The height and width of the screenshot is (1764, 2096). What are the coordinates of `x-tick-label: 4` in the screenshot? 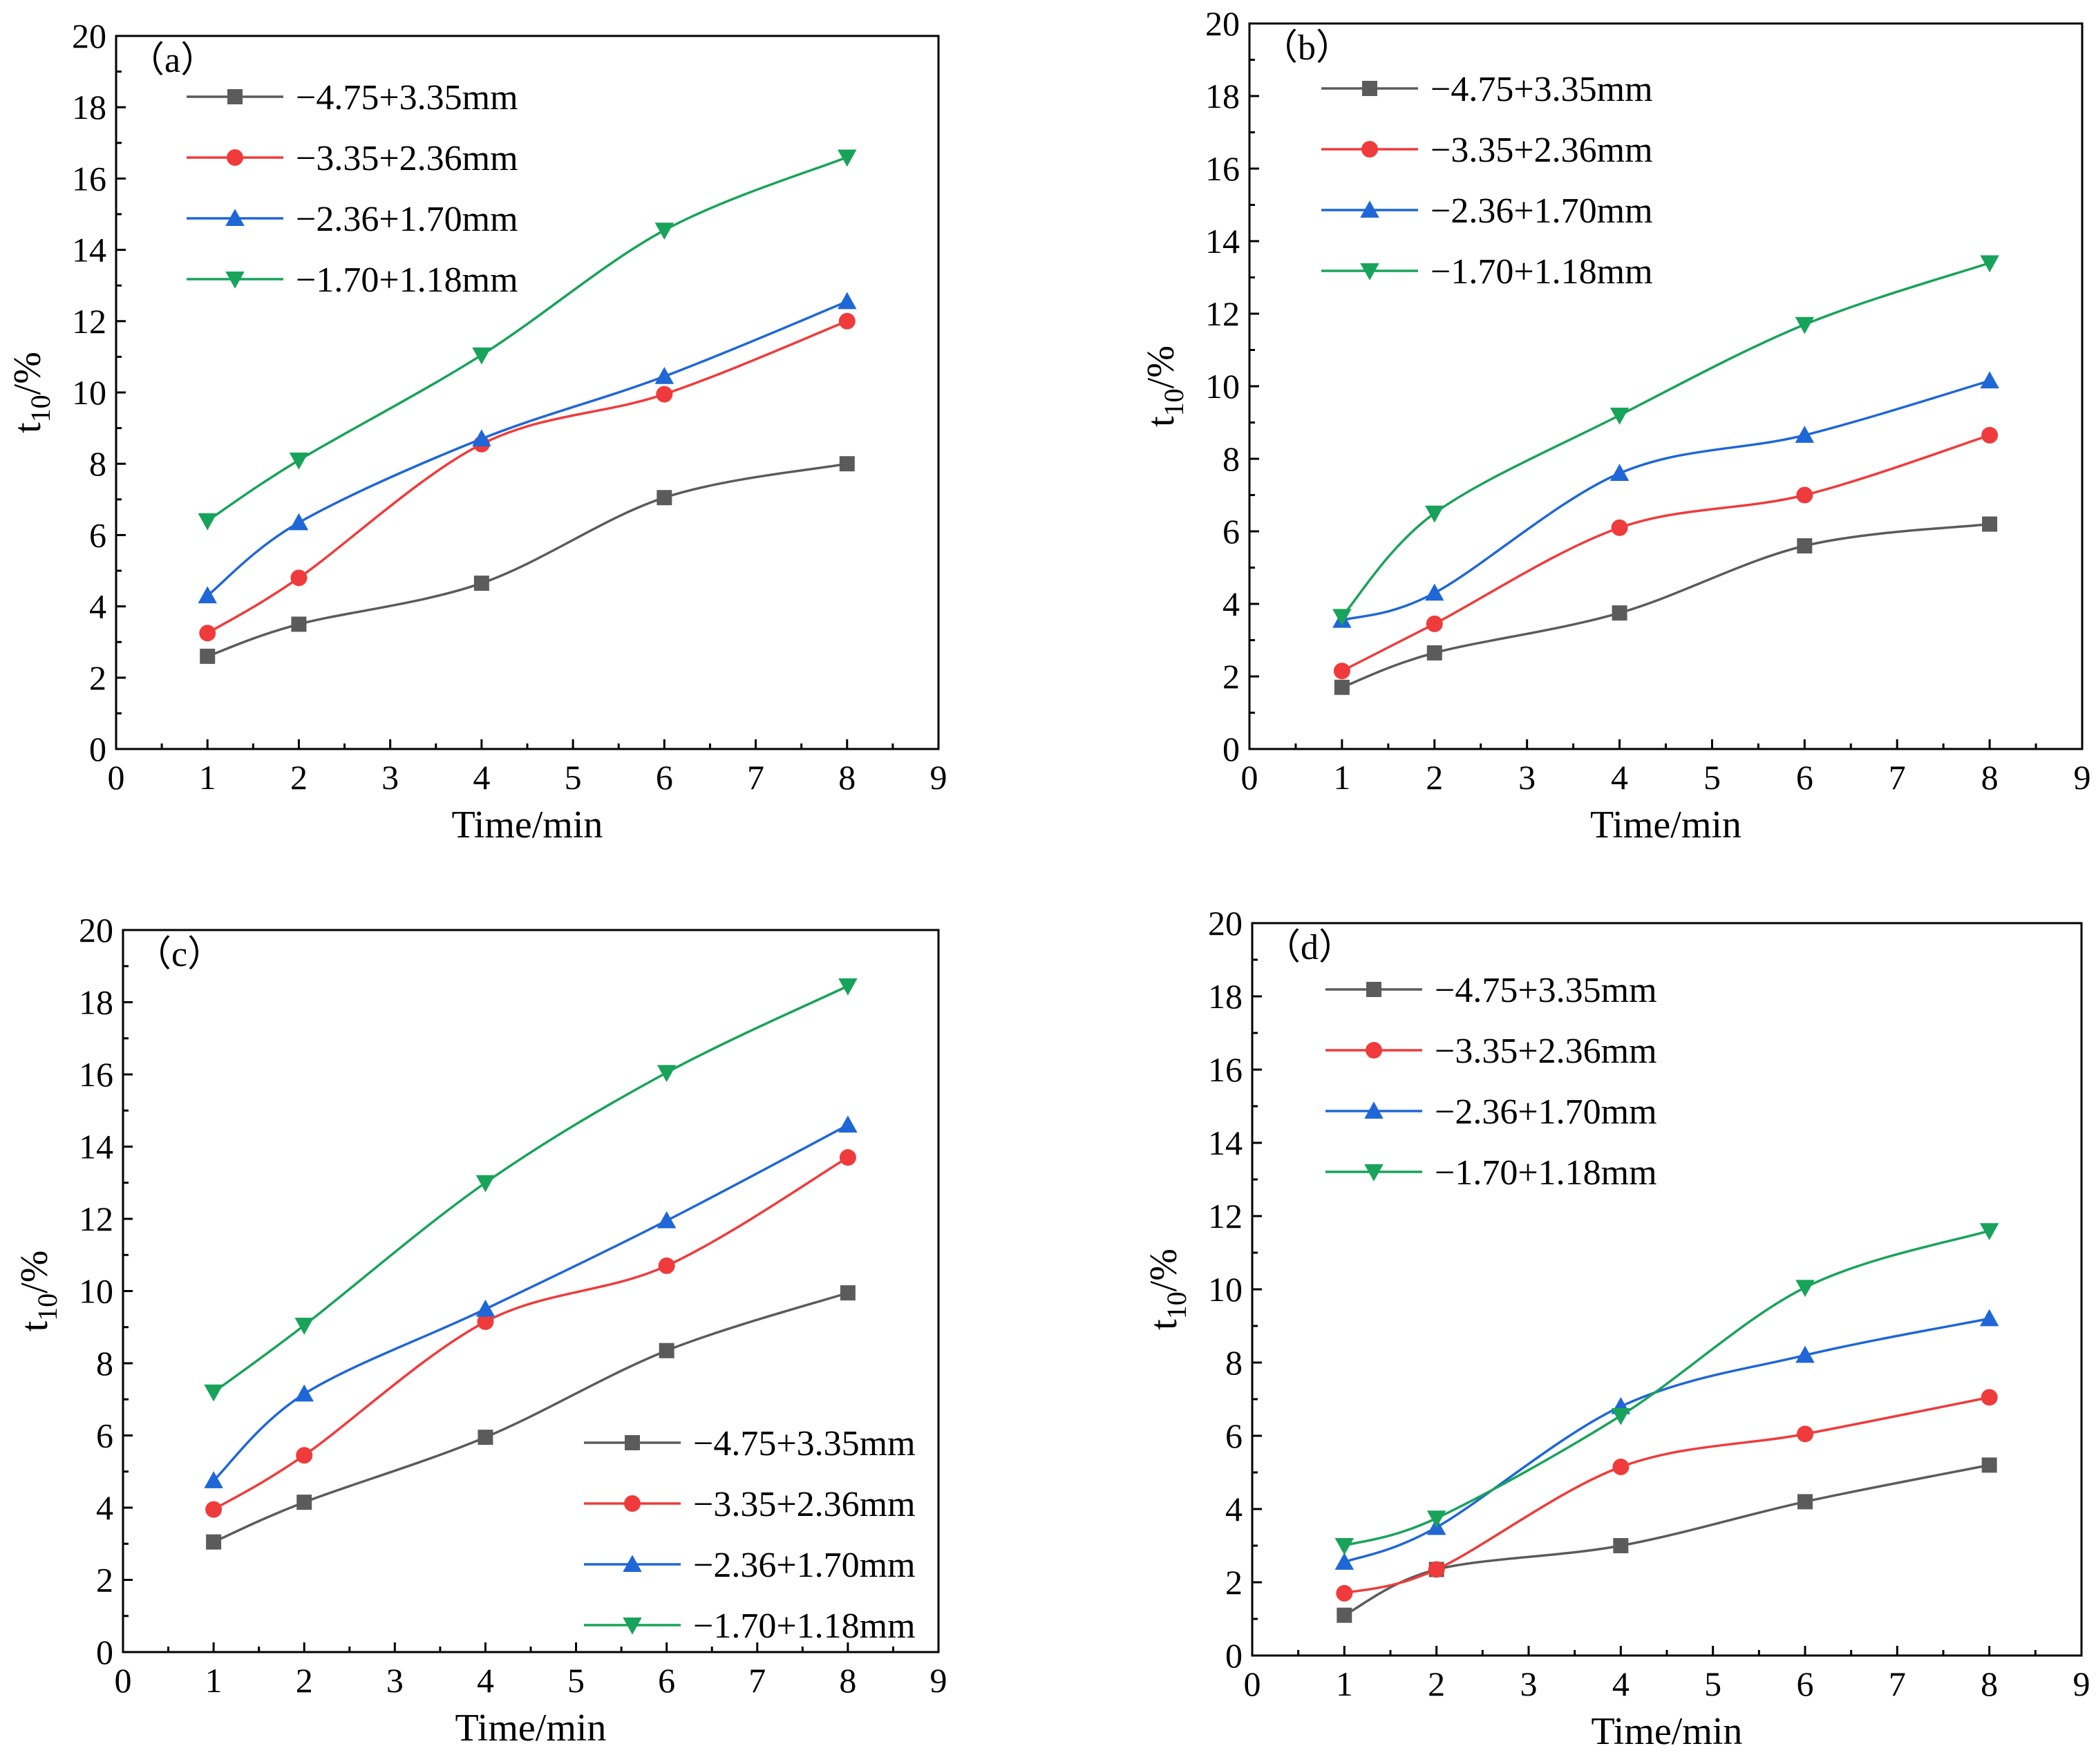 It's located at (481, 778).